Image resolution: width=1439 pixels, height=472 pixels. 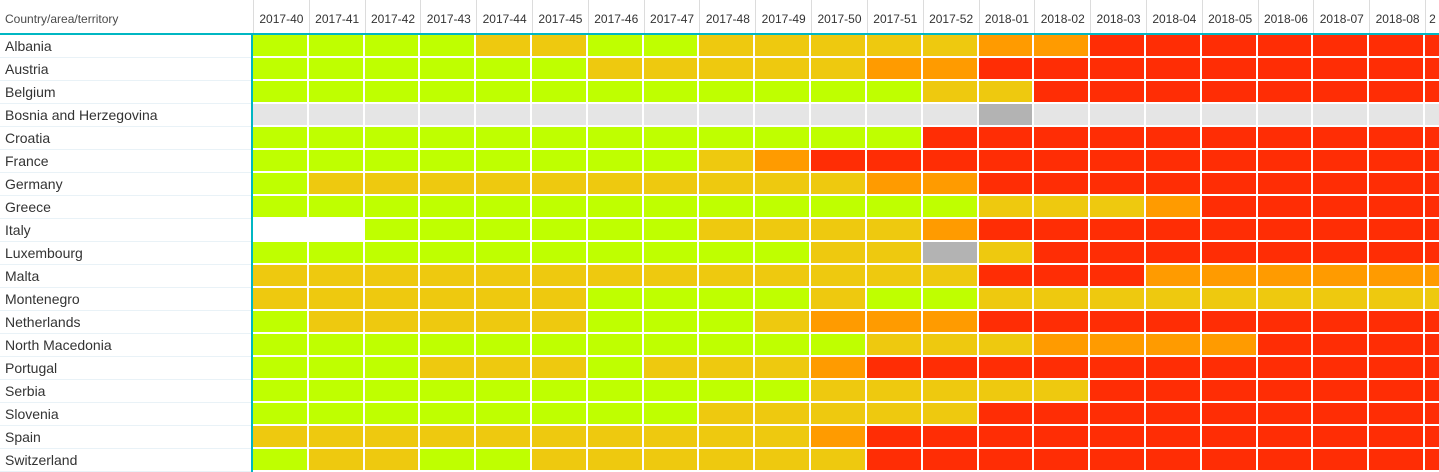 What do you see at coordinates (392, 16) in the screenshot?
I see `column-header-2017-42: 2017-42` at bounding box center [392, 16].